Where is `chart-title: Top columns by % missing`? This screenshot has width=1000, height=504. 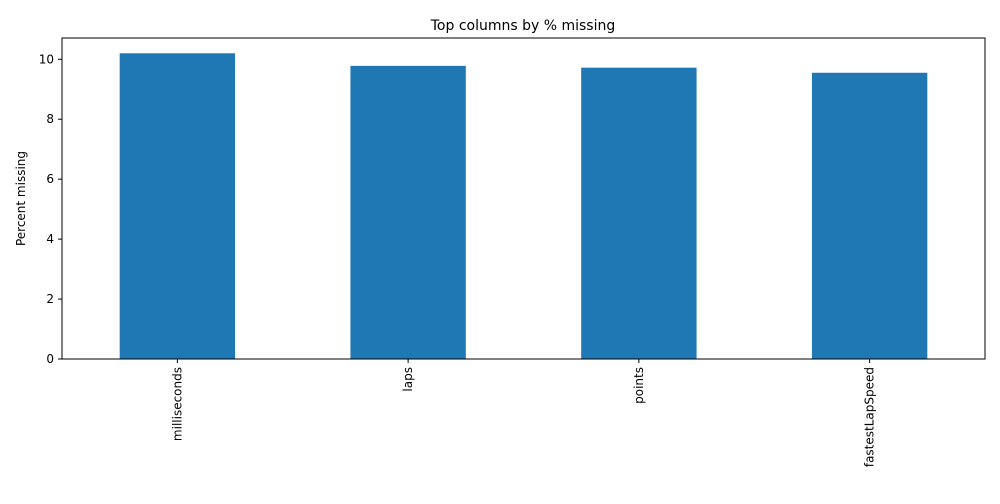 chart-title: Top columns by % missing is located at coordinates (523, 26).